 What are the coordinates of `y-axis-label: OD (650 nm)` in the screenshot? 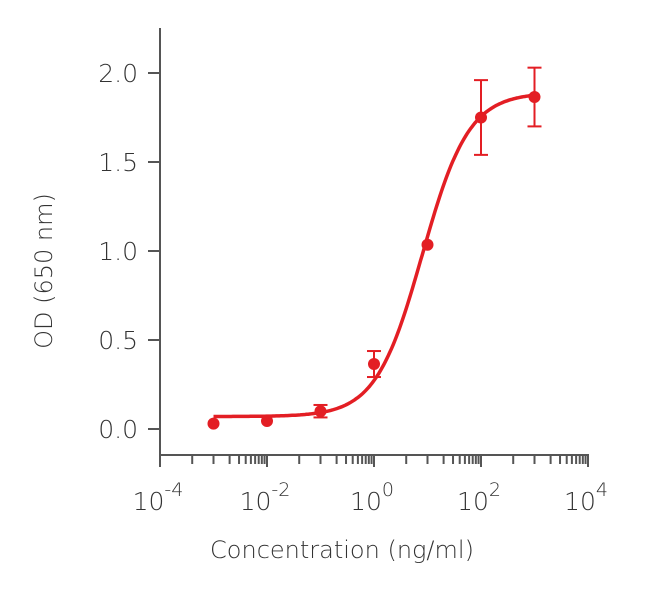 It's located at (44, 271).